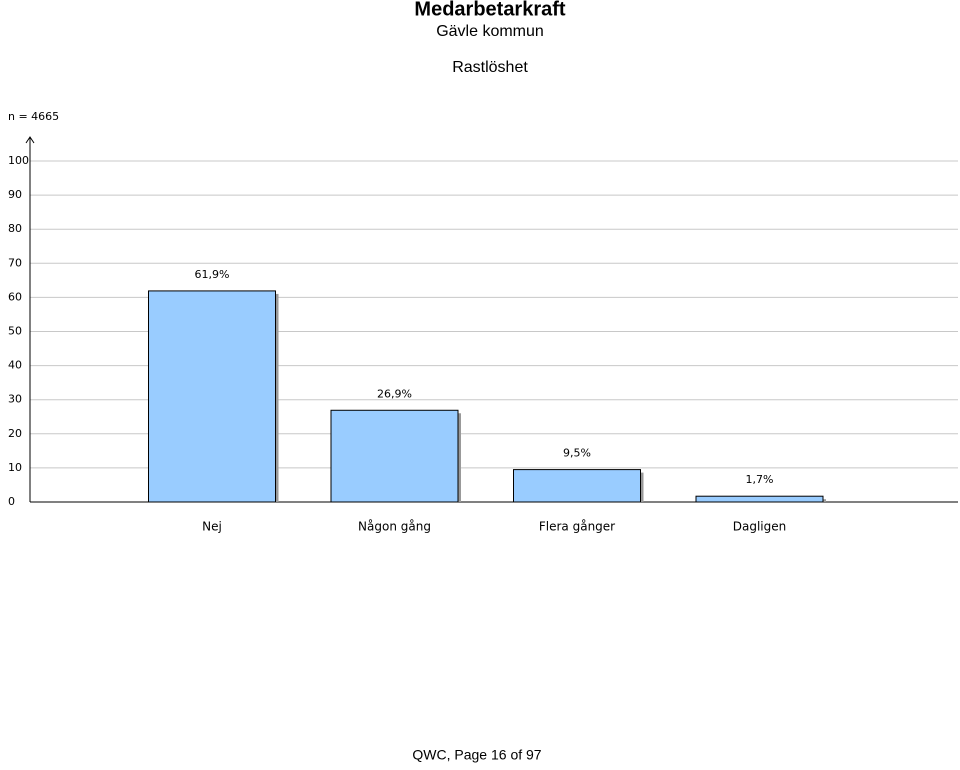 This screenshot has width=960, height=770. What do you see at coordinates (15, 365) in the screenshot?
I see `y-tick-label: 40` at bounding box center [15, 365].